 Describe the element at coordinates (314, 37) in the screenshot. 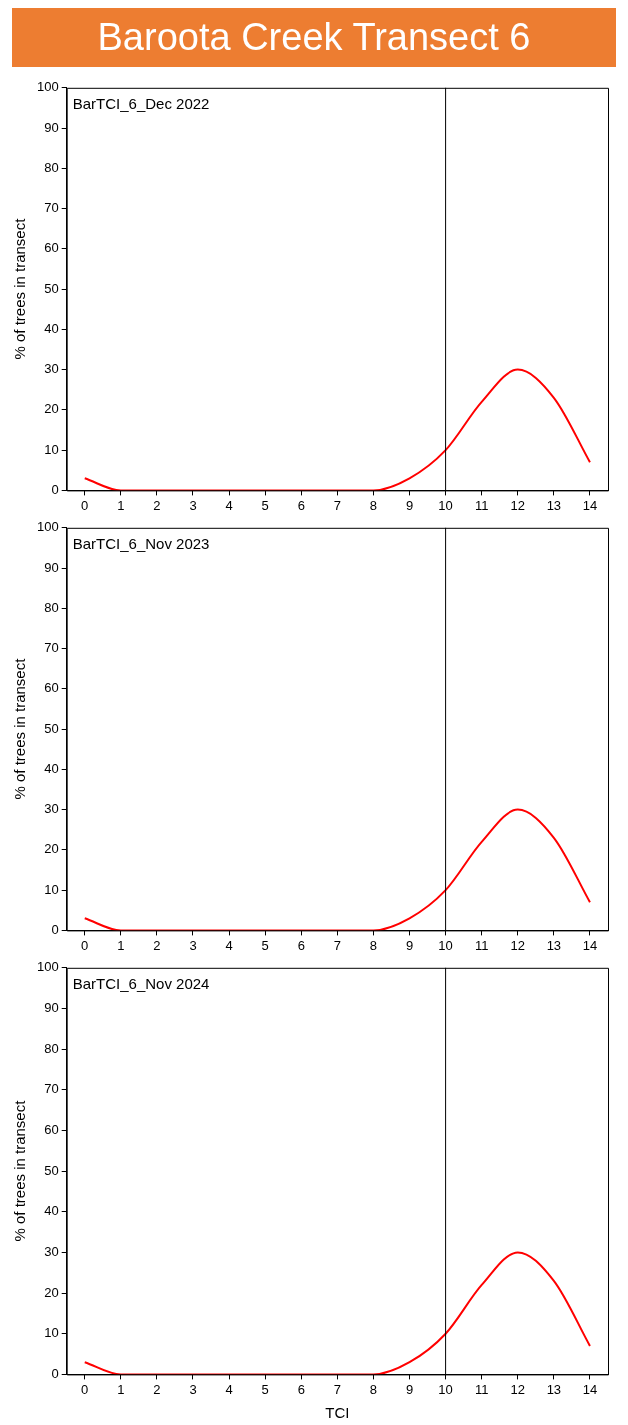

I see `chart-title: Baroota Creek Transect 6` at that location.